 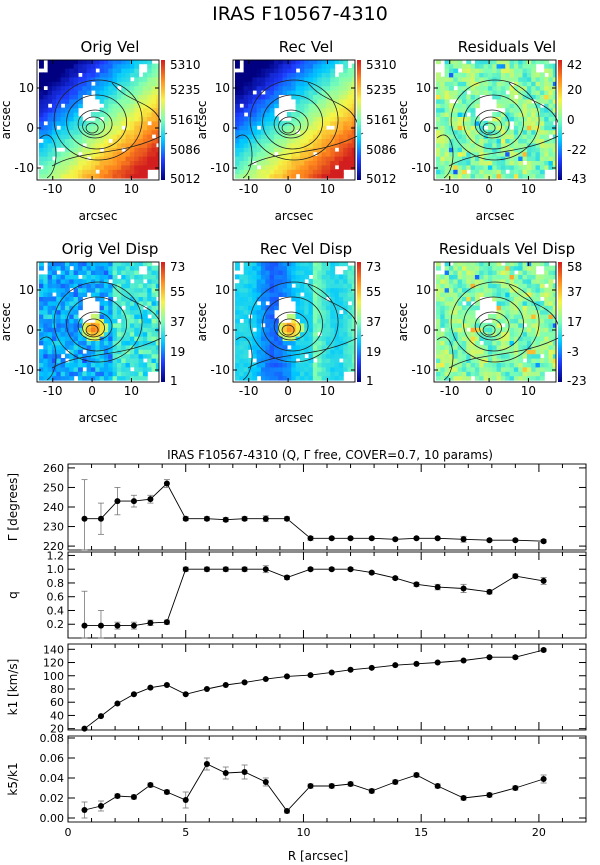 What do you see at coordinates (249, 189) in the screenshot?
I see `x-tick-label: -10` at bounding box center [249, 189].